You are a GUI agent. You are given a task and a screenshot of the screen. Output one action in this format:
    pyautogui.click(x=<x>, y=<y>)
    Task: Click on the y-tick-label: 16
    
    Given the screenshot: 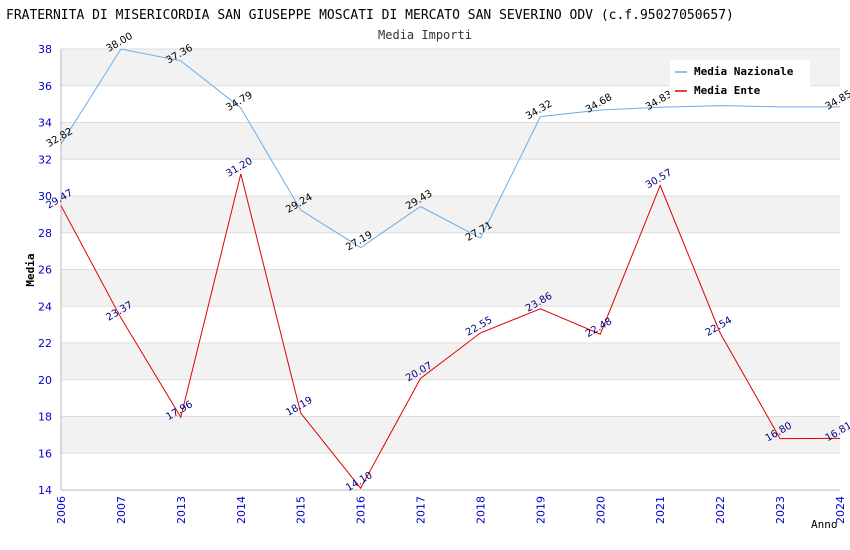 What is the action you would take?
    pyautogui.click(x=45, y=453)
    